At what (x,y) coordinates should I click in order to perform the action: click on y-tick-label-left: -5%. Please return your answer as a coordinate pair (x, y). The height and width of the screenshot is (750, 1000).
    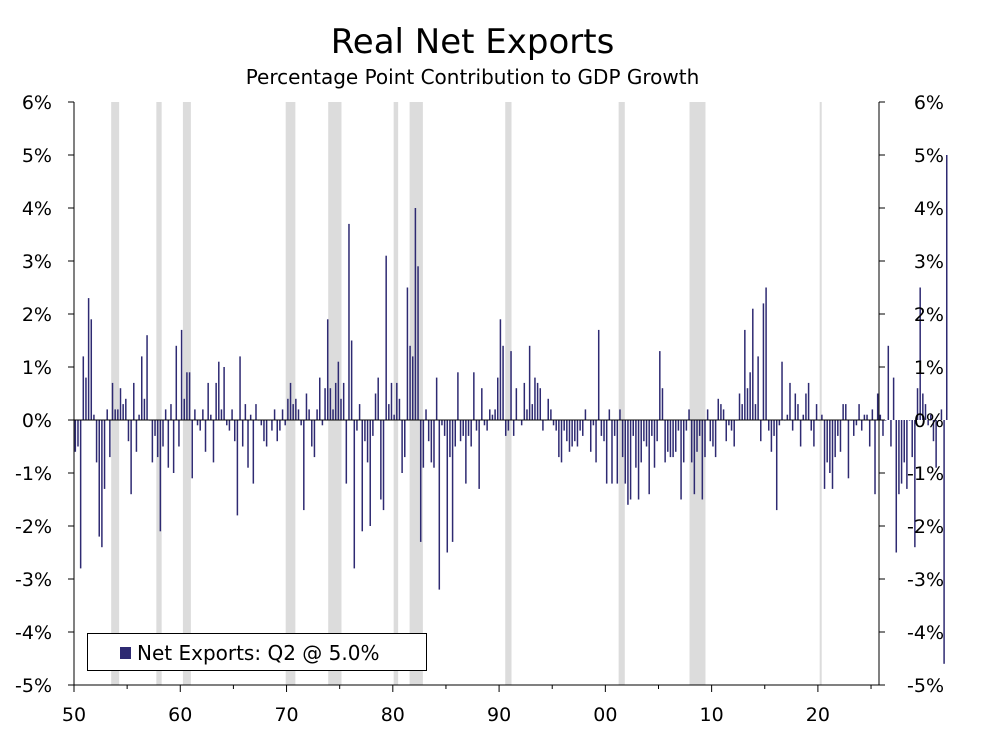
    Looking at the image, I should click on (33, 686).